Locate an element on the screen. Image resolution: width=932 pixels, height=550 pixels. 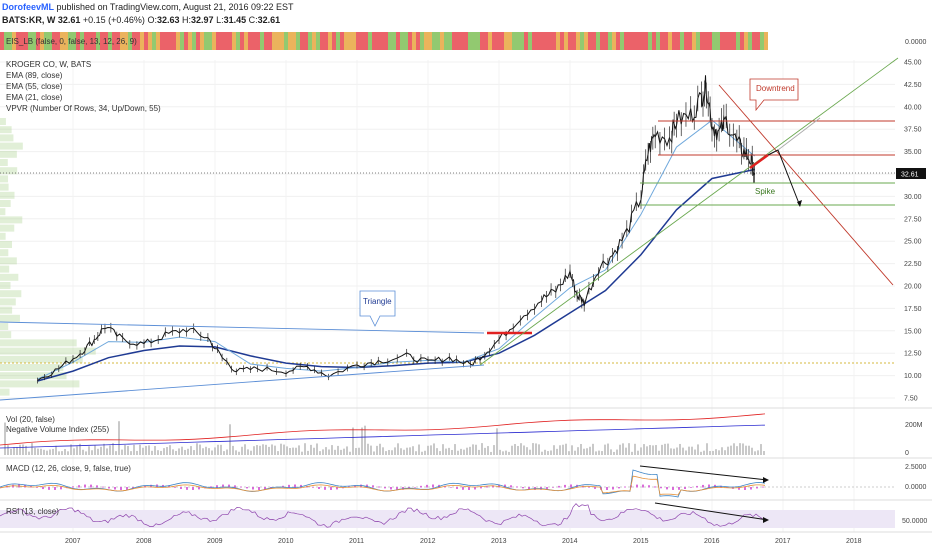
time-tick-label: 2012 is located at coordinates (428, 541).